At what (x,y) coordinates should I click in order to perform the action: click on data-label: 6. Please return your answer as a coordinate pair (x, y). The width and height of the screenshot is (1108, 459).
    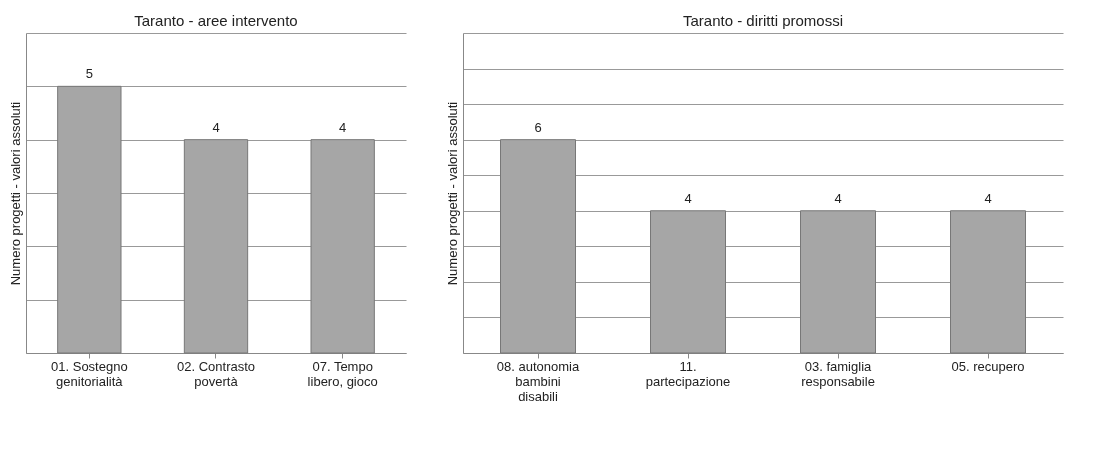
    Looking at the image, I should click on (538, 127).